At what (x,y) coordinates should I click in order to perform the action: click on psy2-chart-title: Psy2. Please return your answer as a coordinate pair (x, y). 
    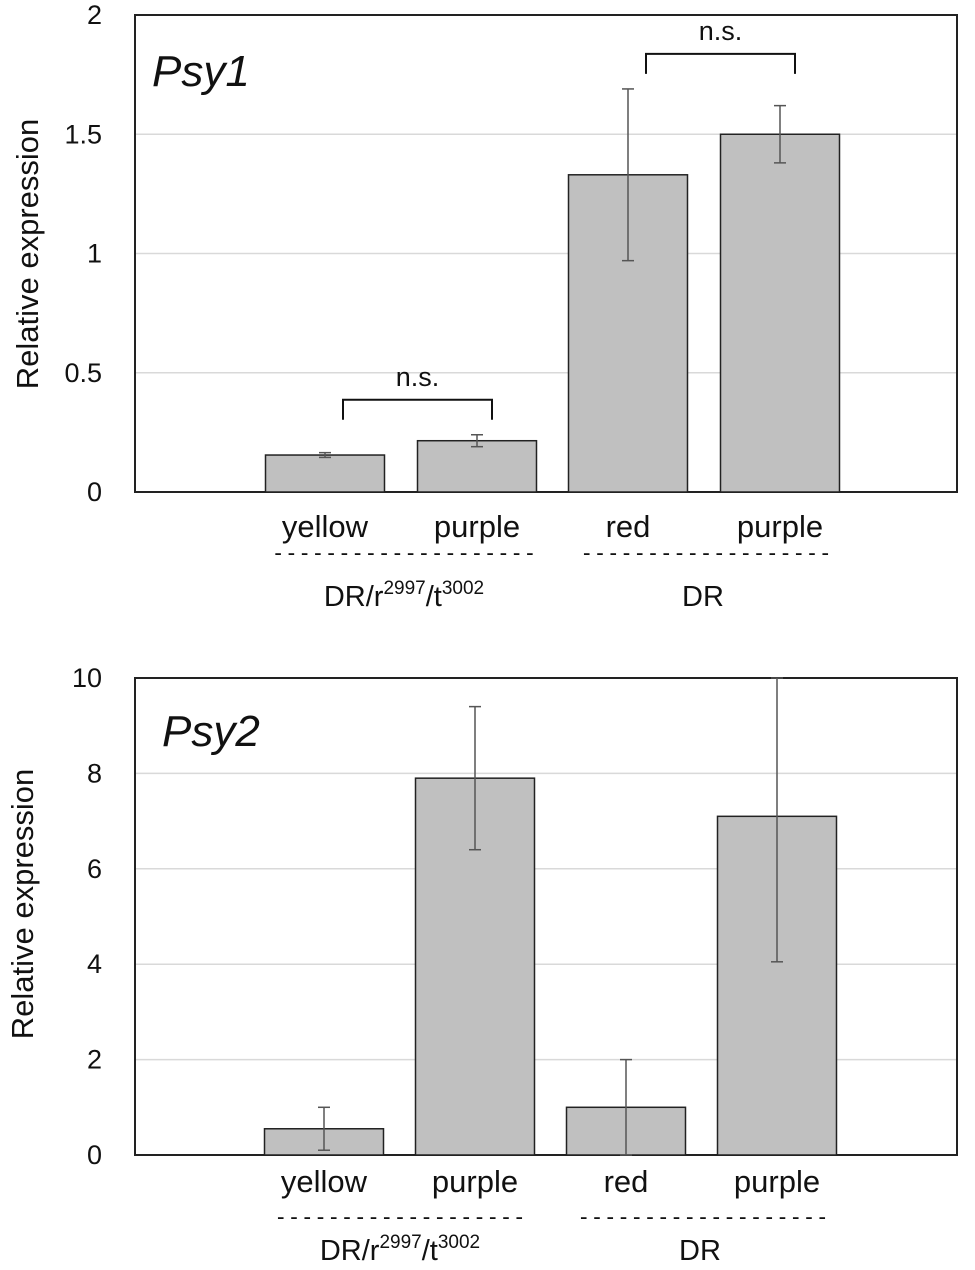
    Looking at the image, I should click on (211, 731).